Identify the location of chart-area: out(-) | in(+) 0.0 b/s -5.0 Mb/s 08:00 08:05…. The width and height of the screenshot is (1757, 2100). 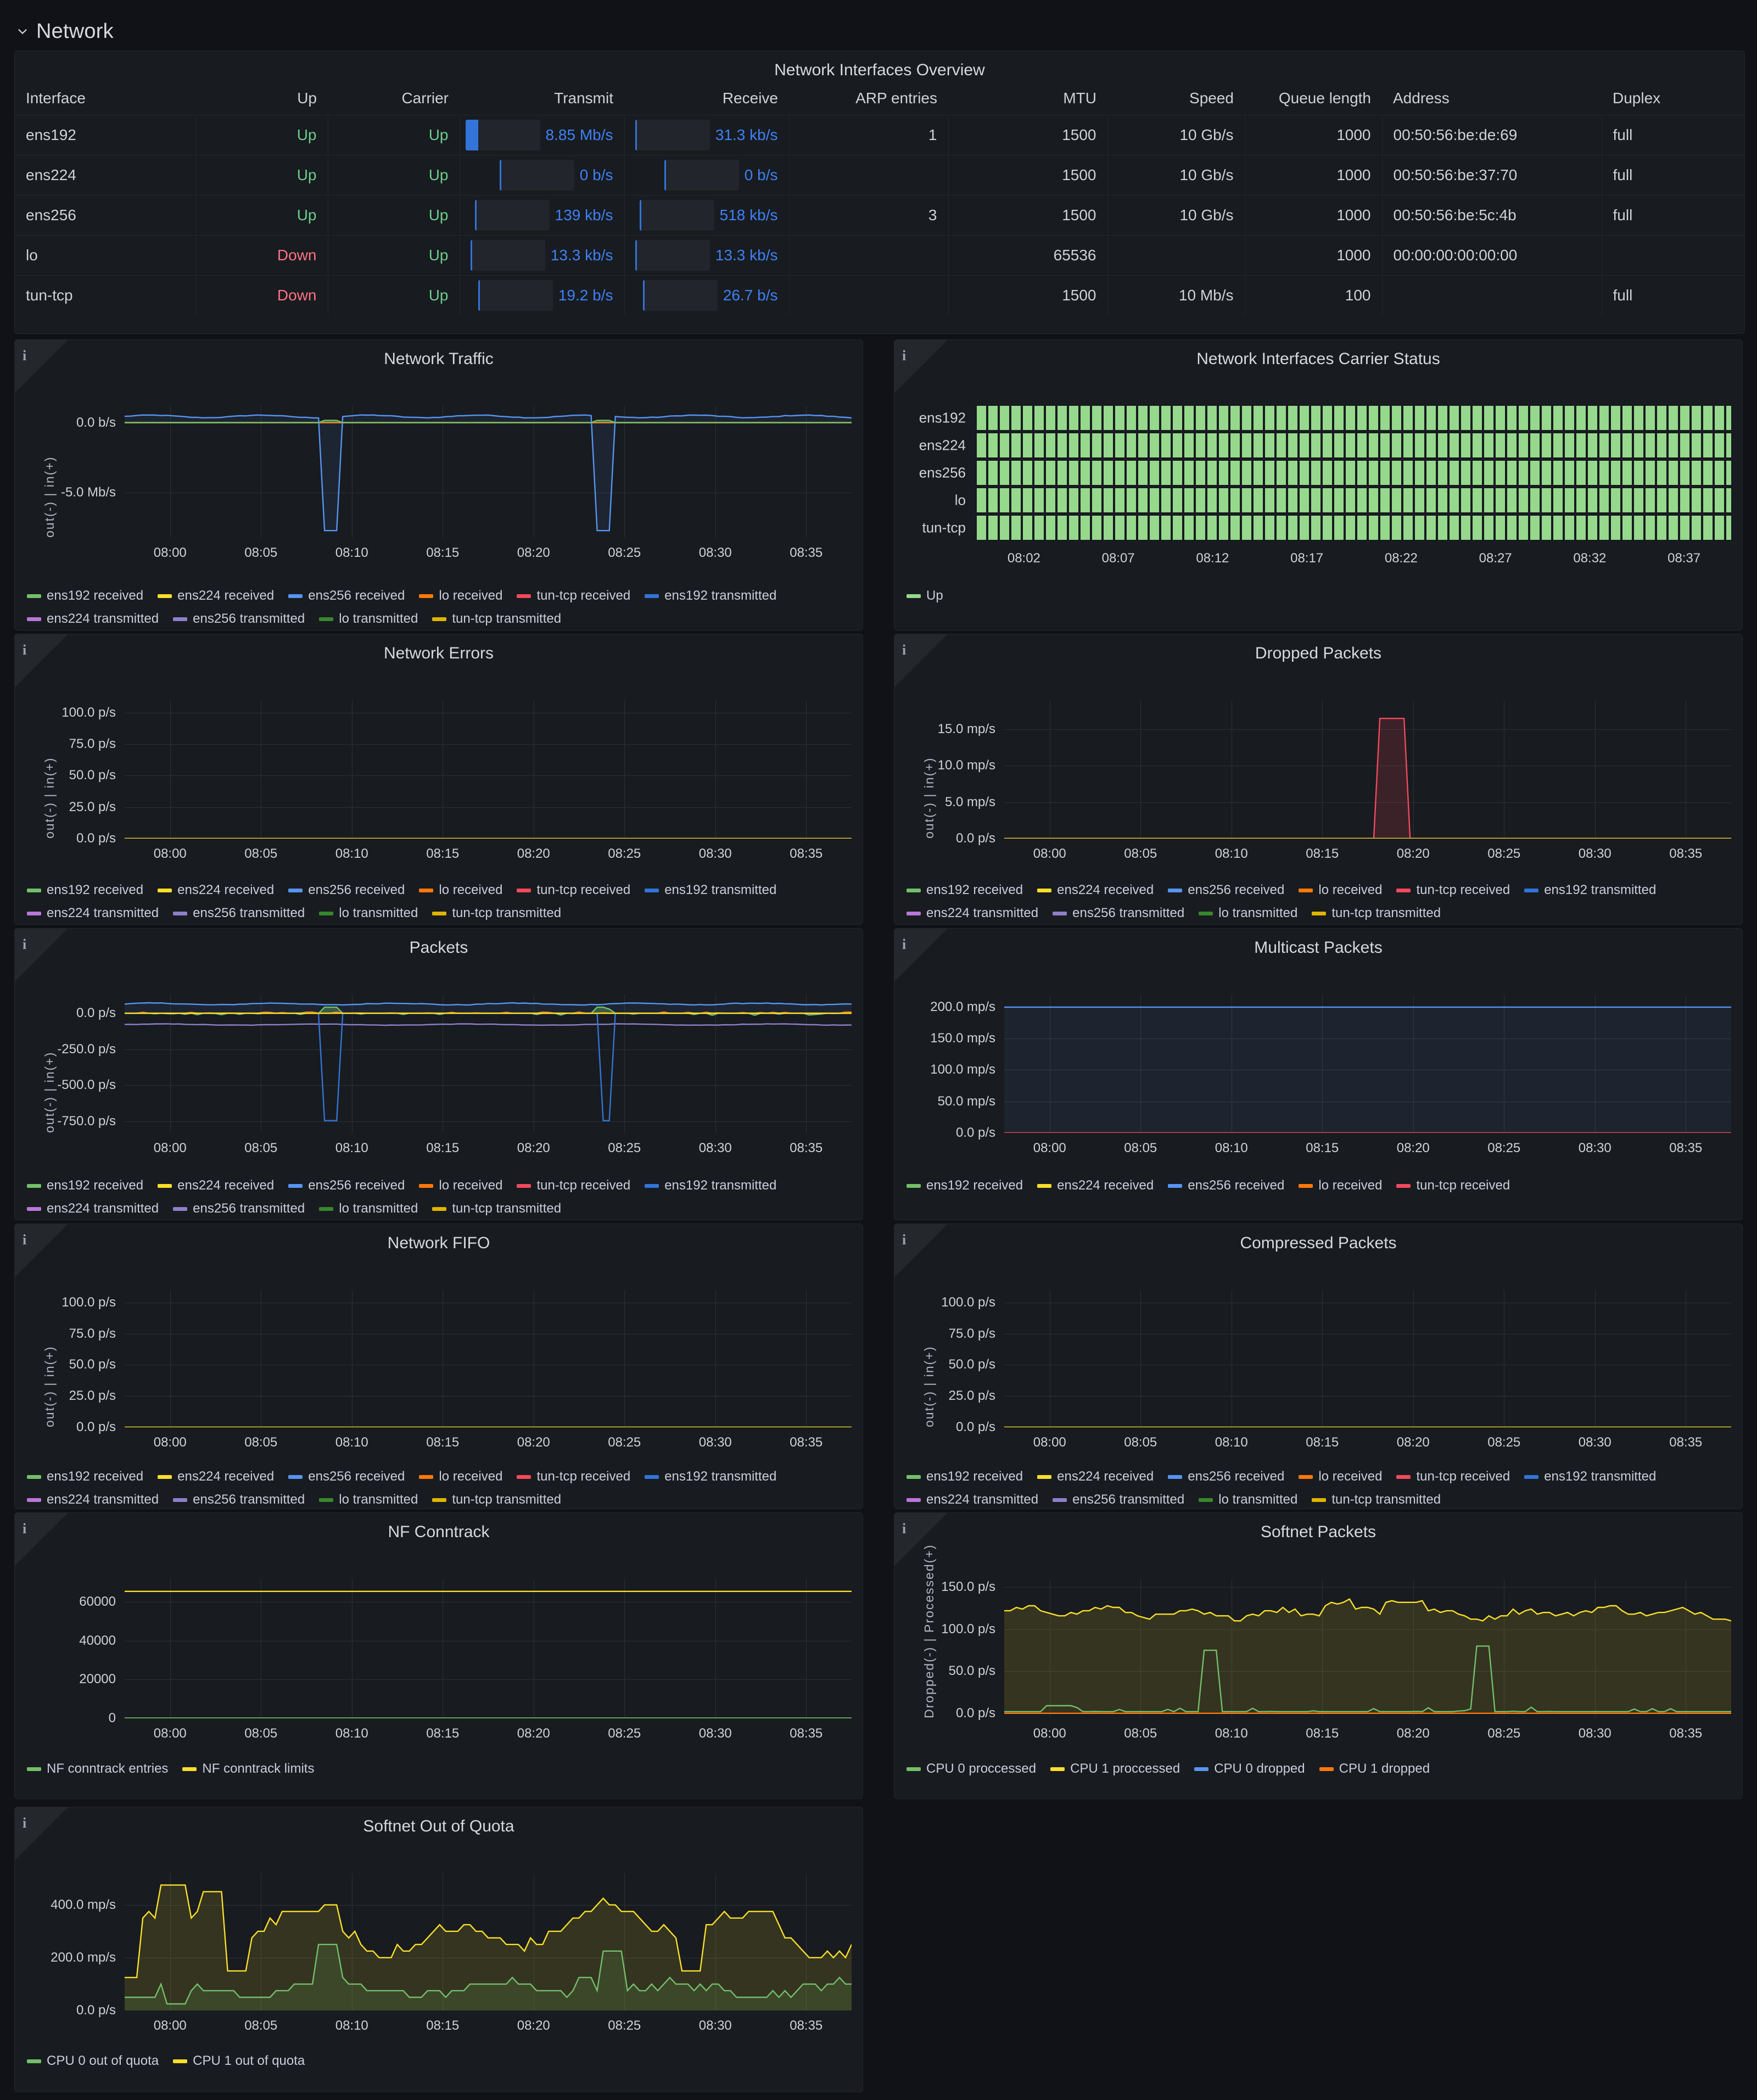
(439, 501).